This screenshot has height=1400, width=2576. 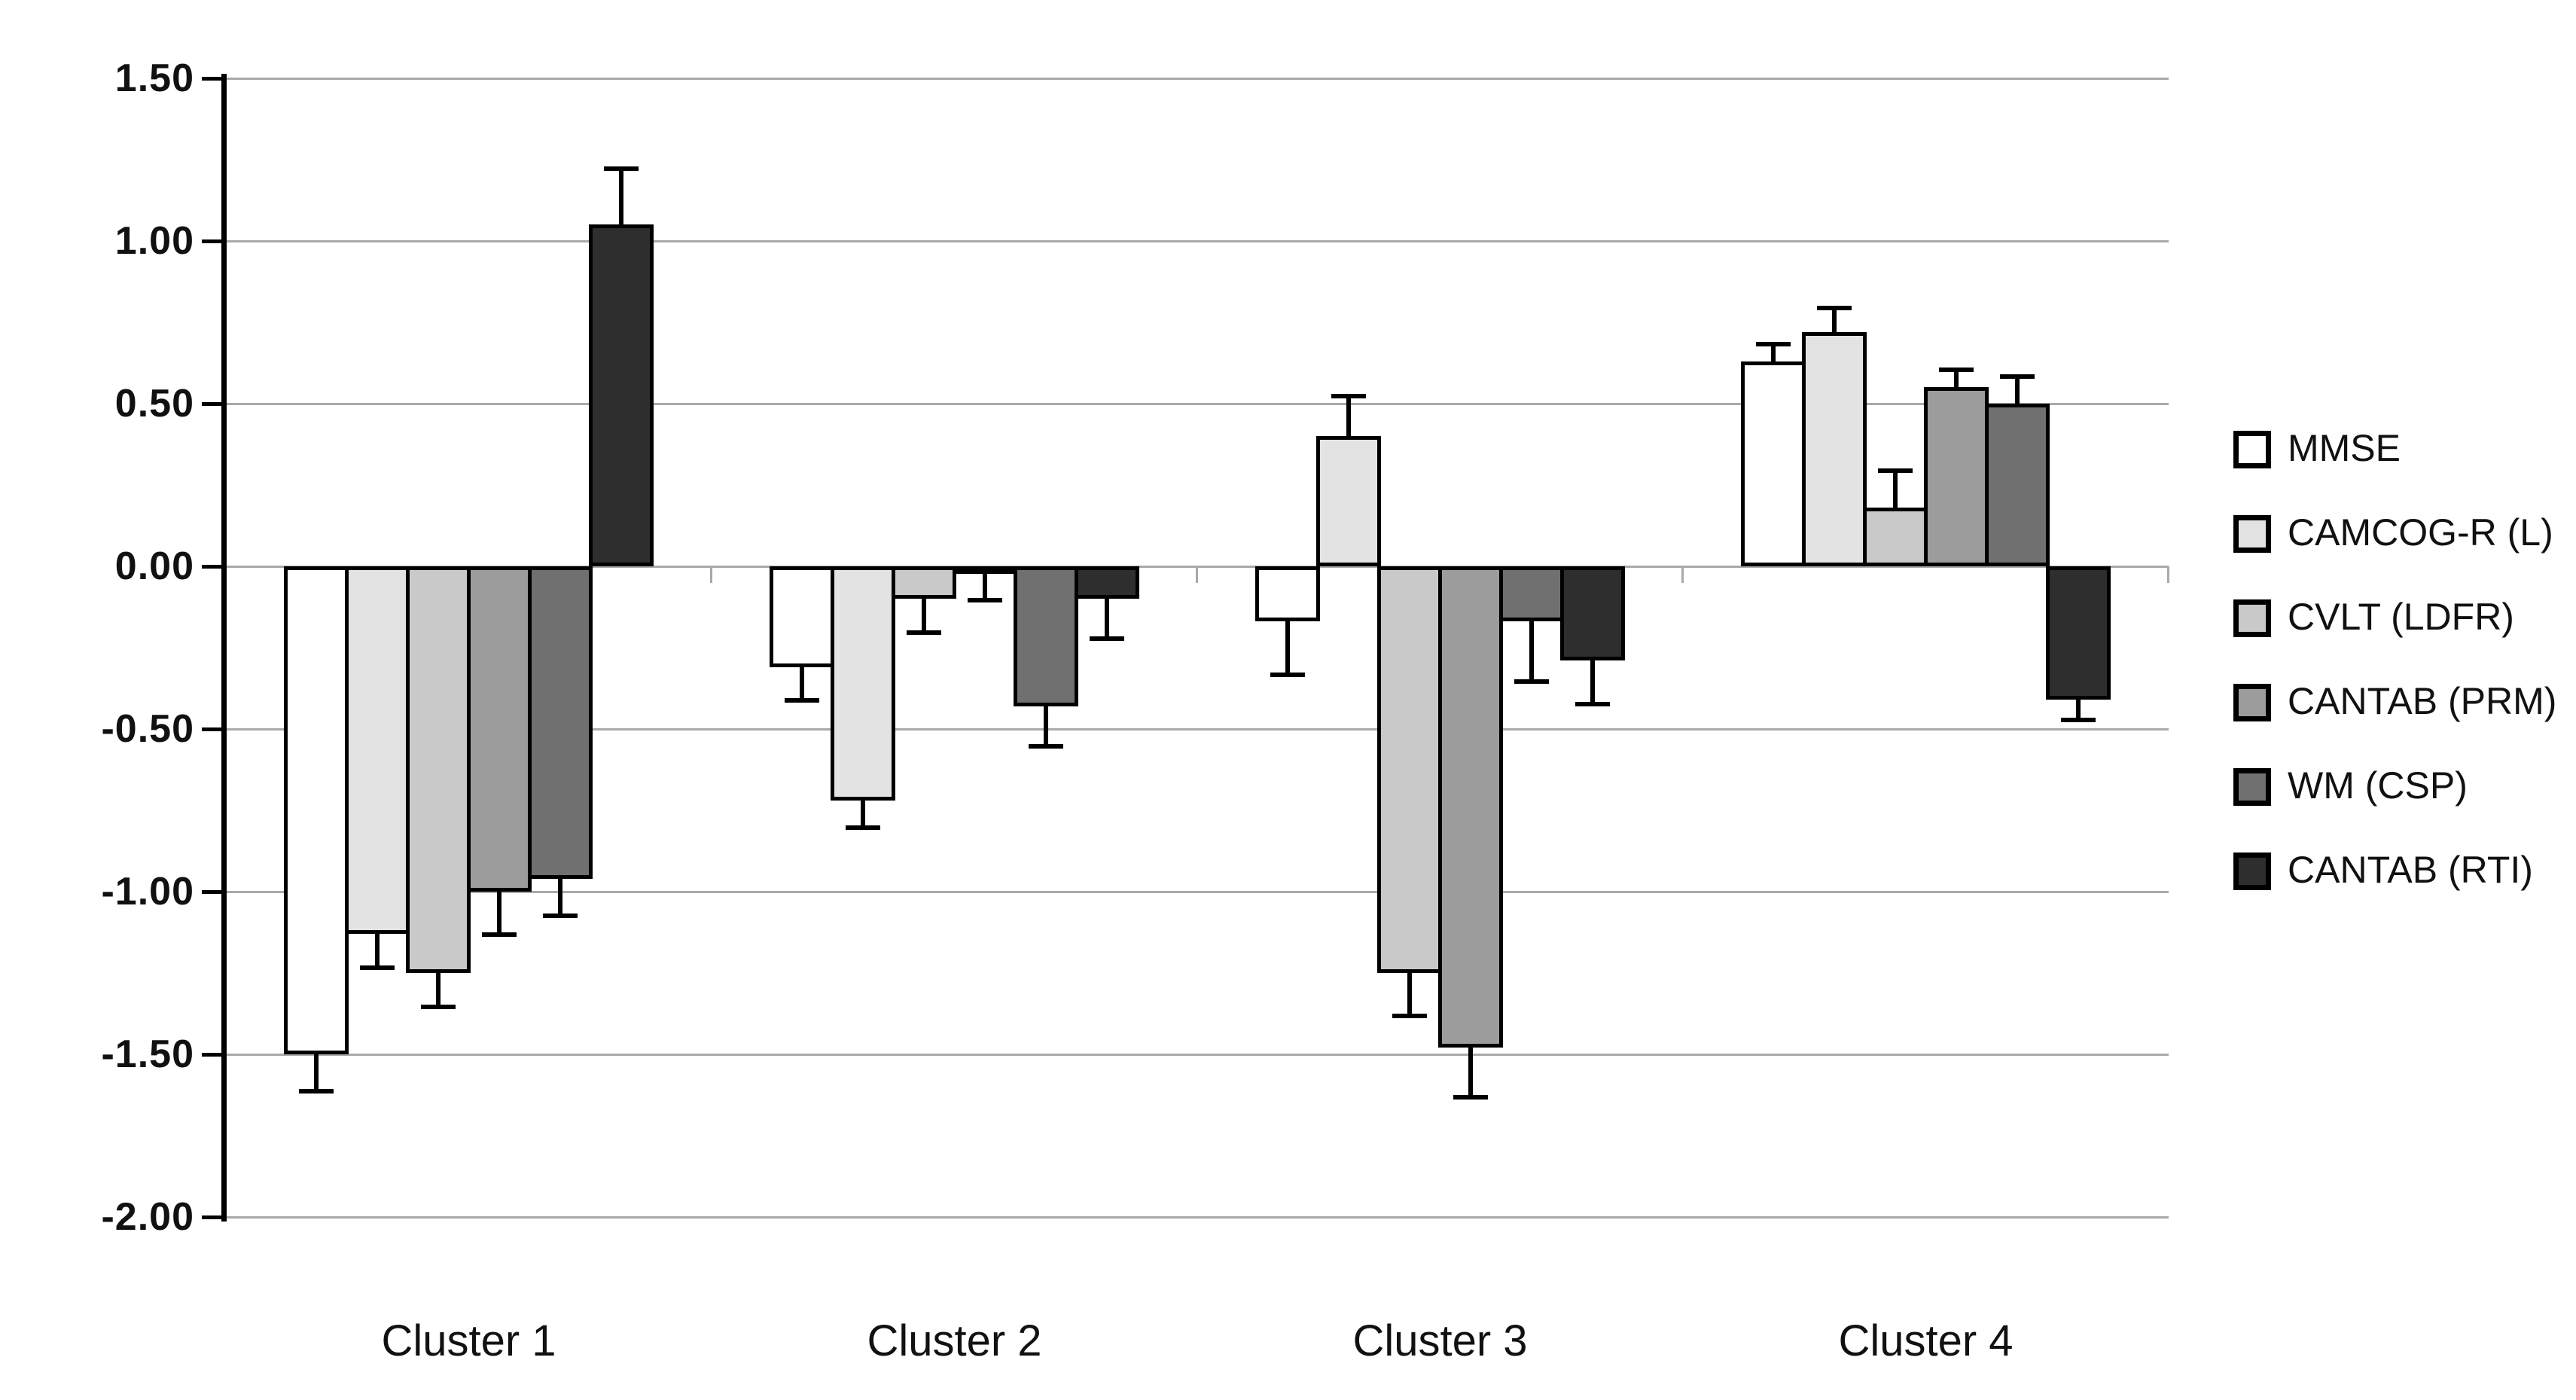 I want to click on legend-swatch-cantab-rti-, so click(x=2252, y=871).